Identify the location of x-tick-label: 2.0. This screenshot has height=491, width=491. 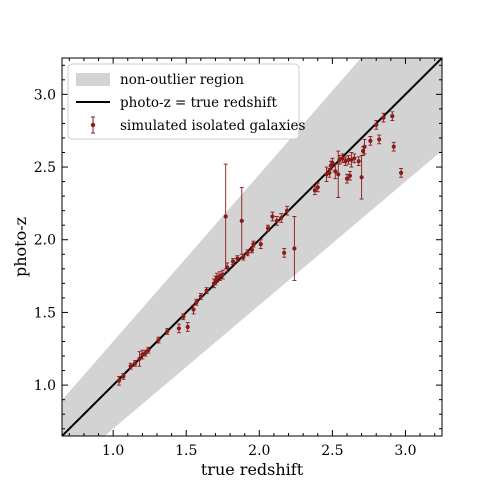
(259, 451).